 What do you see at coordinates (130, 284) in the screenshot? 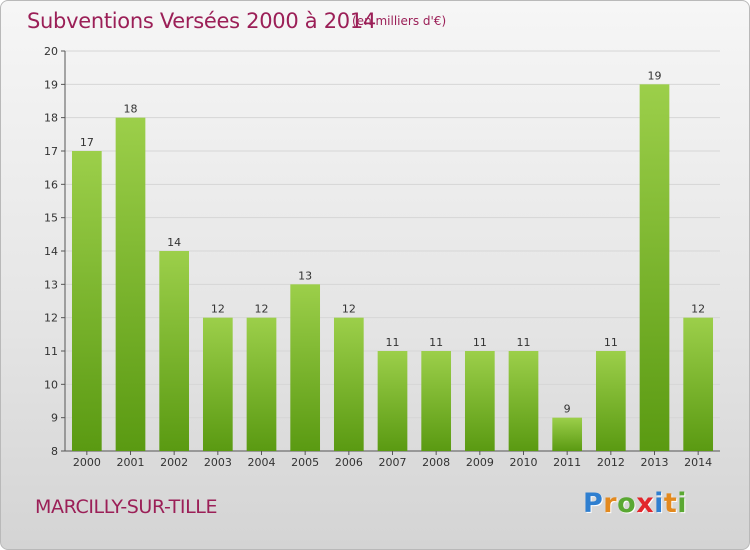
I see `bar-2001` at bounding box center [130, 284].